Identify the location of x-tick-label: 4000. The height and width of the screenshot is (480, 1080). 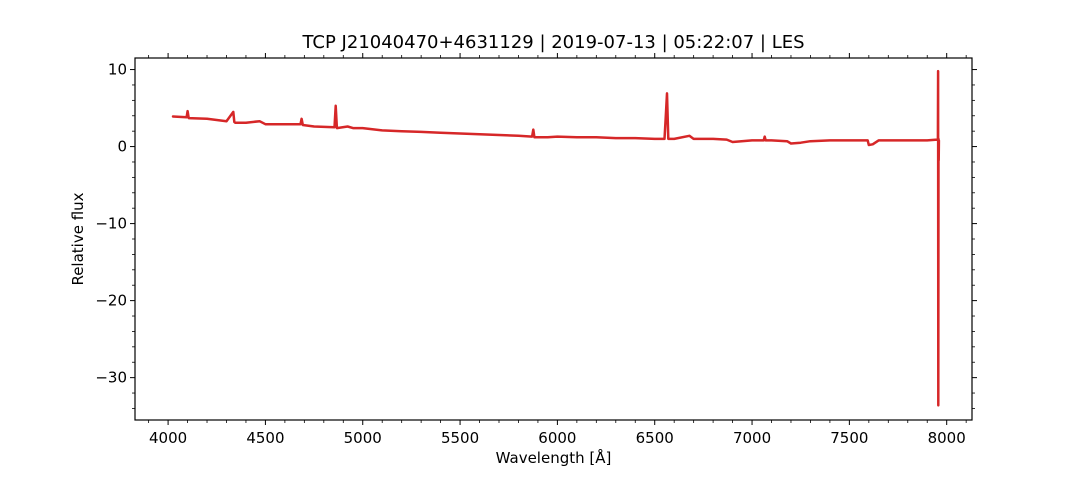
(168, 438).